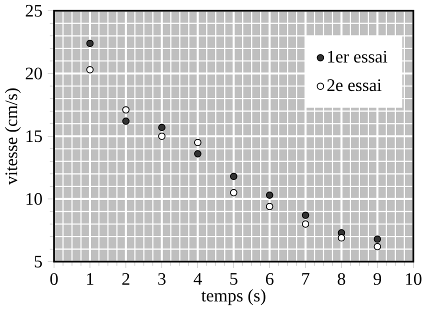  I want to click on y-tick-label: 10, so click(34, 199).